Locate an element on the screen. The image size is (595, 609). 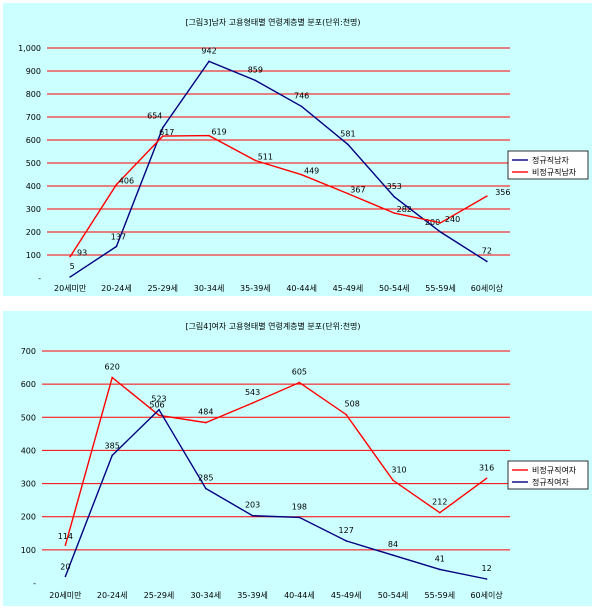
chart-title: [그림3]남자 고용형태별 연령계층별 분포(단위:천명) is located at coordinates (272, 22).